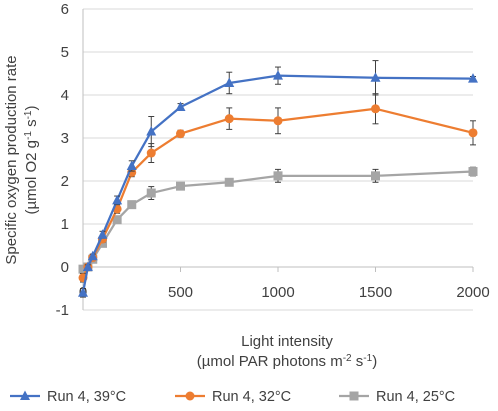 This screenshot has width=498, height=411. I want to click on y-tick-label: 1, so click(65, 224).